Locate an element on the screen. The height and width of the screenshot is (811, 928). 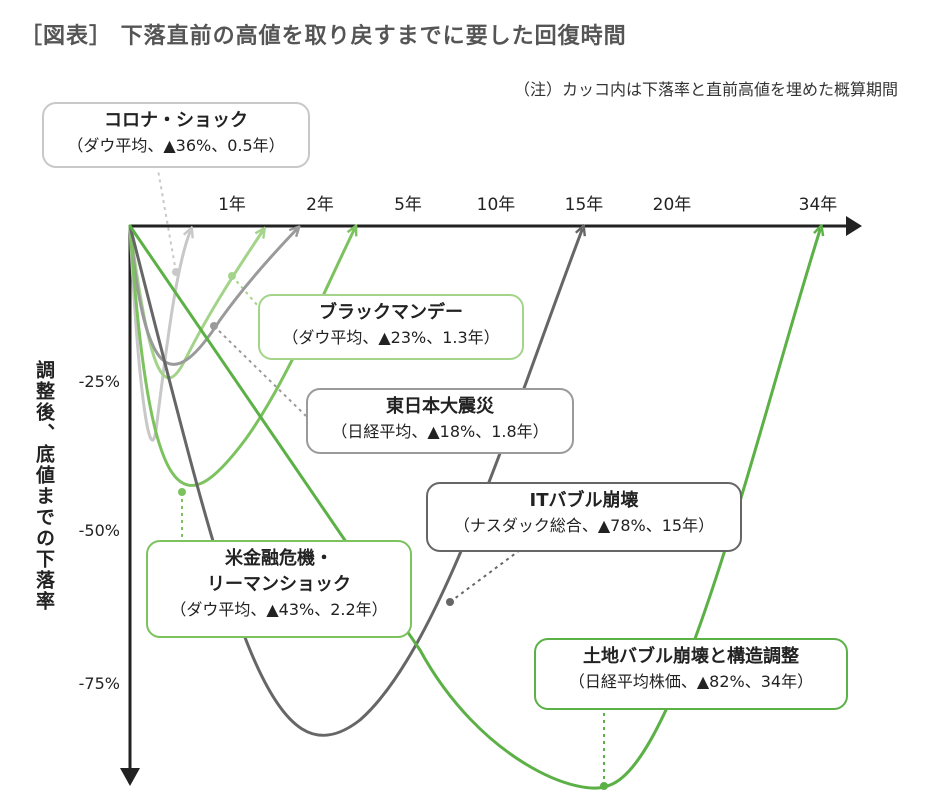
callout-black-monday: ブラックマンデー （ダウ平均、▲23%、1.3年） is located at coordinates (391, 327).